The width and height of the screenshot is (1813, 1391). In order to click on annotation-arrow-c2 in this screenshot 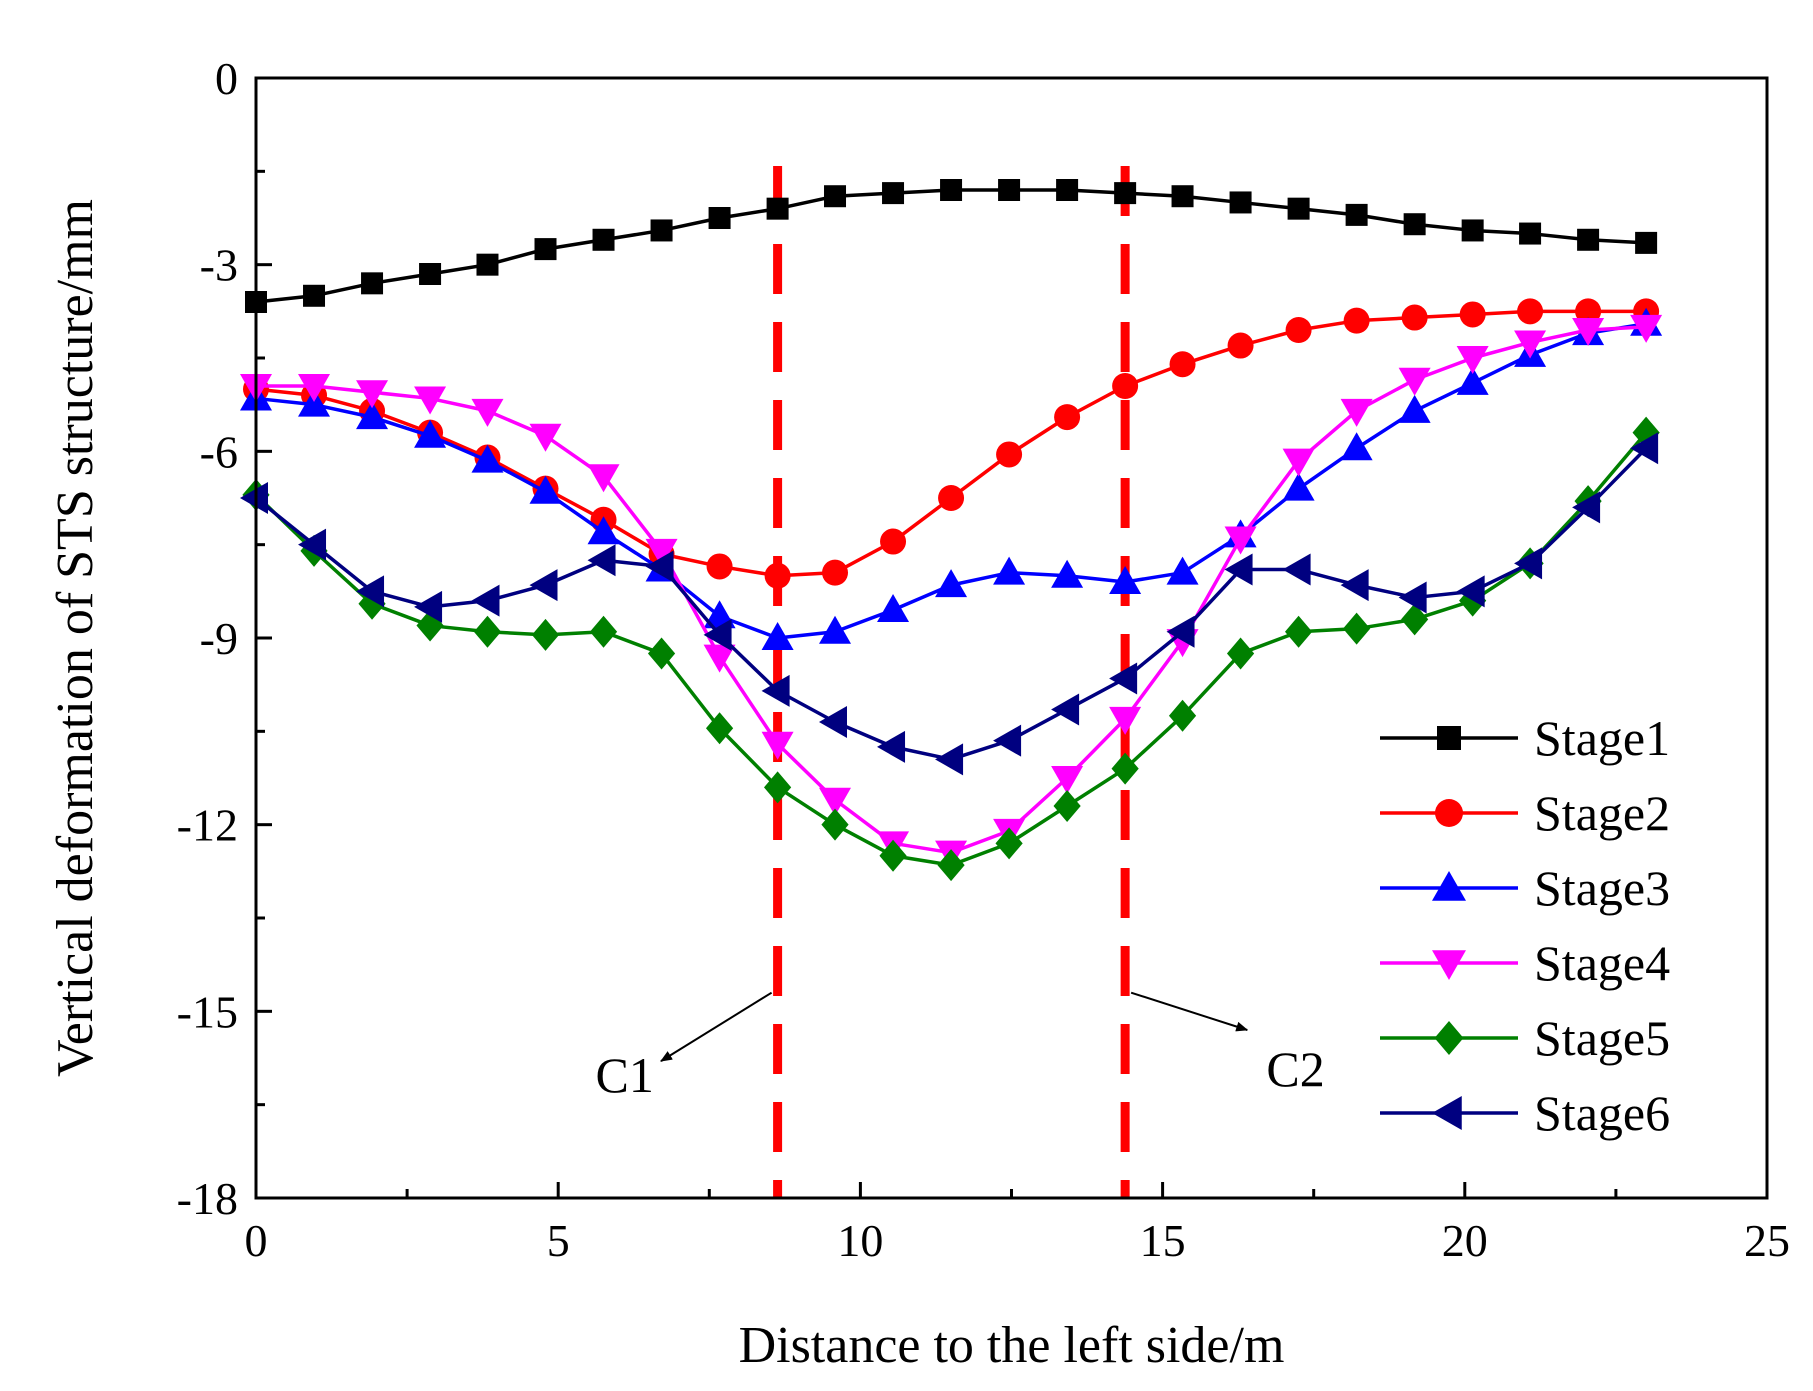, I will do `click(1189, 1011)`.